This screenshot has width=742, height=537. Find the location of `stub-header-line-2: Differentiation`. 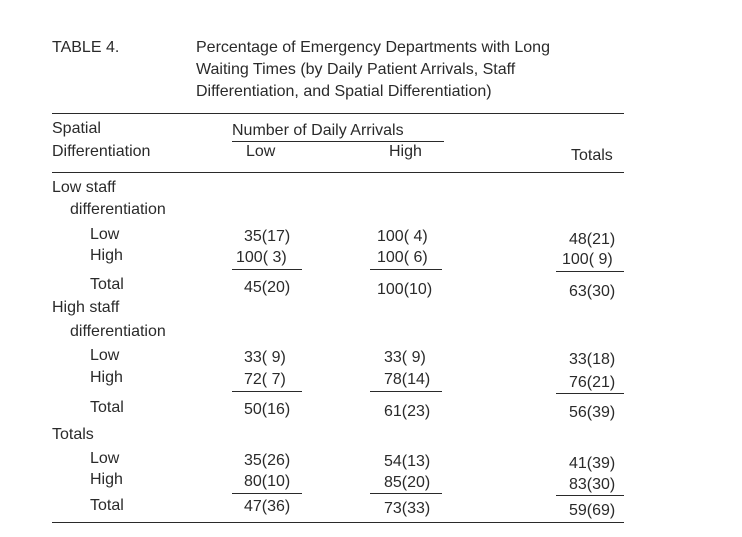

stub-header-line-2: Differentiation is located at coordinates (101, 151).